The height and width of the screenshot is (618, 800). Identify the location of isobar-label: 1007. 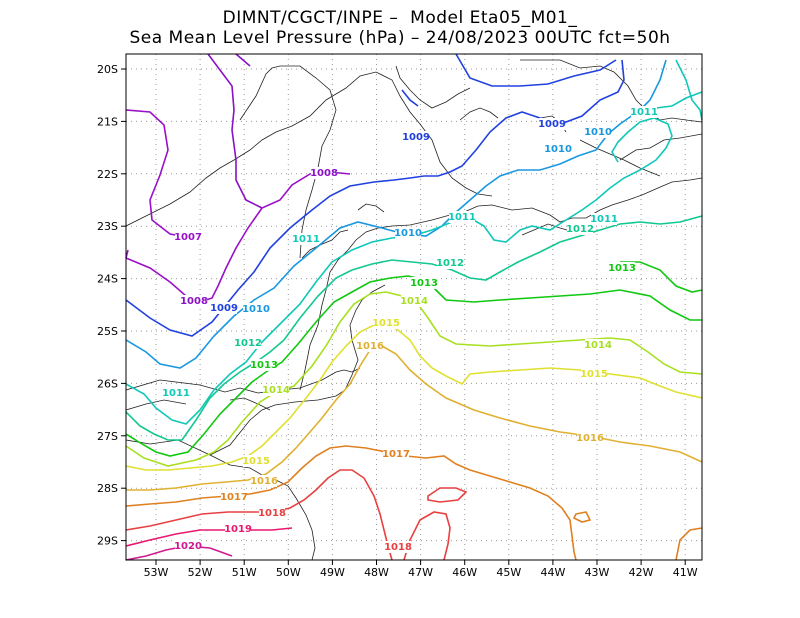
(188, 237).